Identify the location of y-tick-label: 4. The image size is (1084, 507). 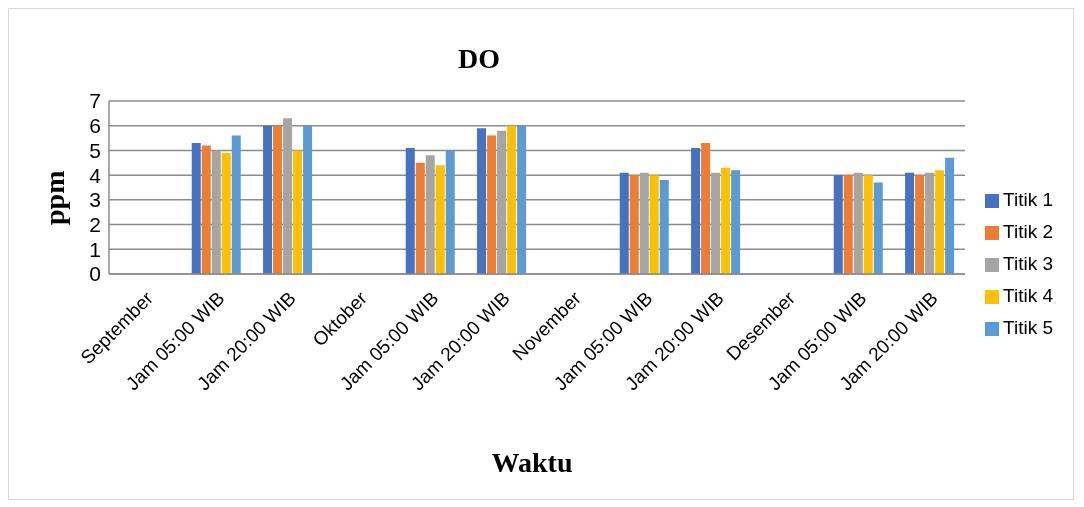
(95, 175).